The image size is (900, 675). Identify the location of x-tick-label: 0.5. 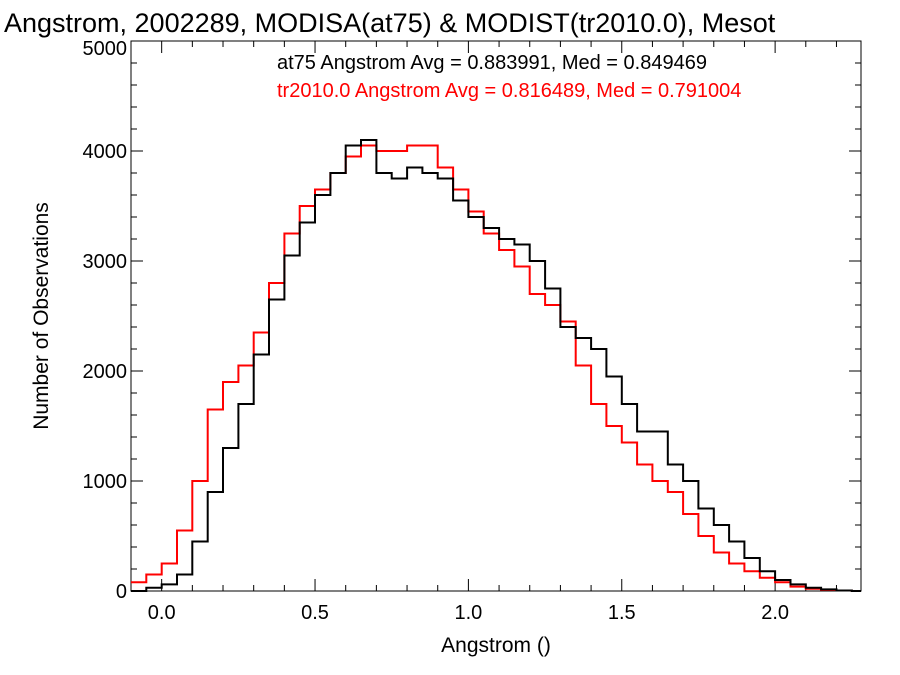
(315, 613).